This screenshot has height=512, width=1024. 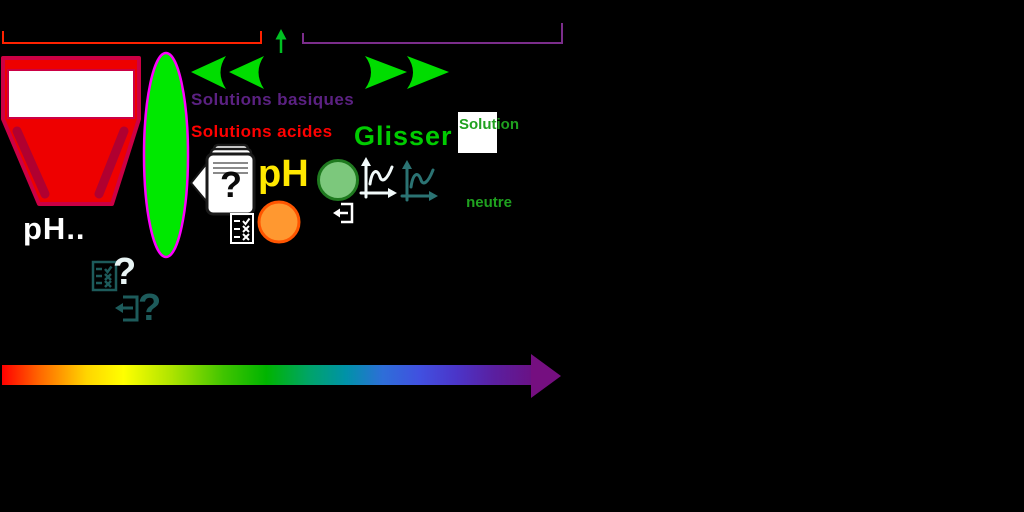 I want to click on neutral-solution-label: Solution neutre, so click(x=489, y=164).